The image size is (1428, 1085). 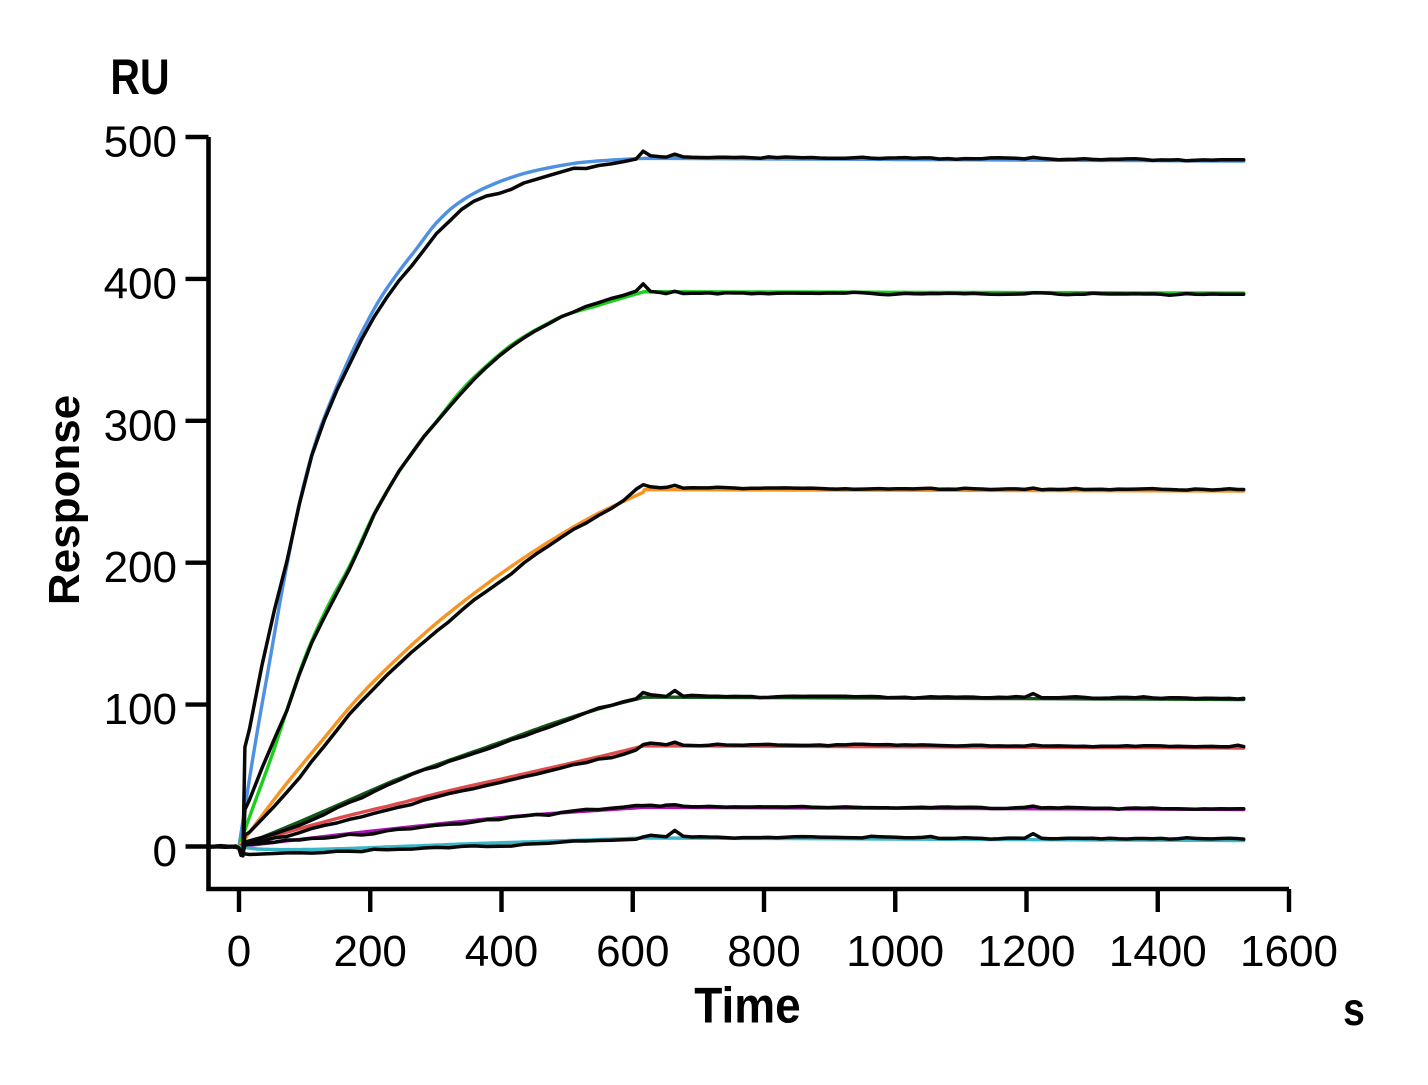 I want to click on svg-text: 800, so click(x=763, y=951).